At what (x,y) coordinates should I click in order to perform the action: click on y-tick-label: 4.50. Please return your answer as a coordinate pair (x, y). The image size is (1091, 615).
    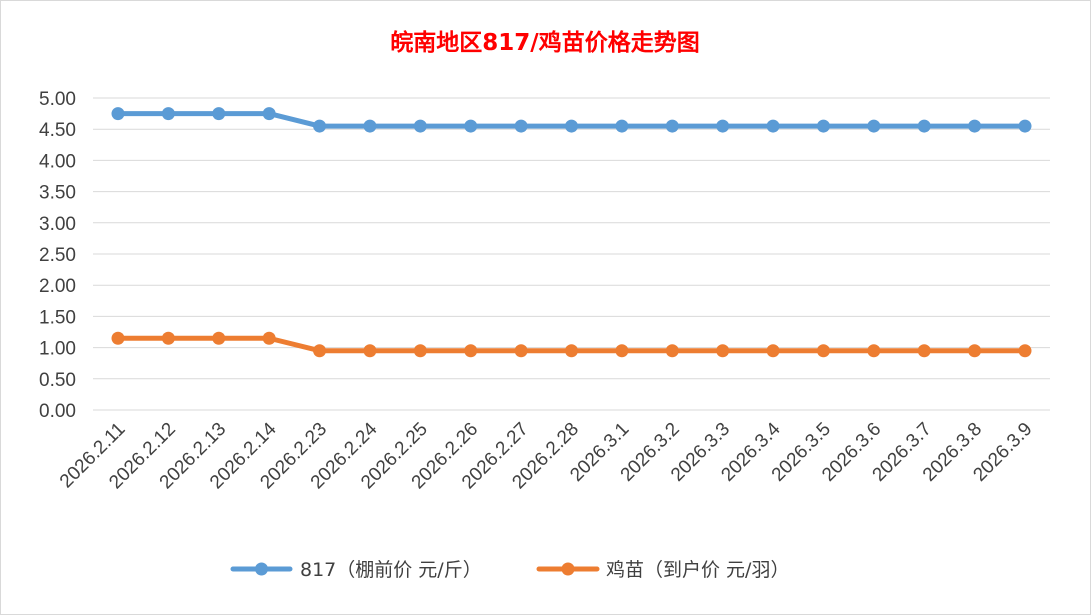
    Looking at the image, I should click on (57, 130).